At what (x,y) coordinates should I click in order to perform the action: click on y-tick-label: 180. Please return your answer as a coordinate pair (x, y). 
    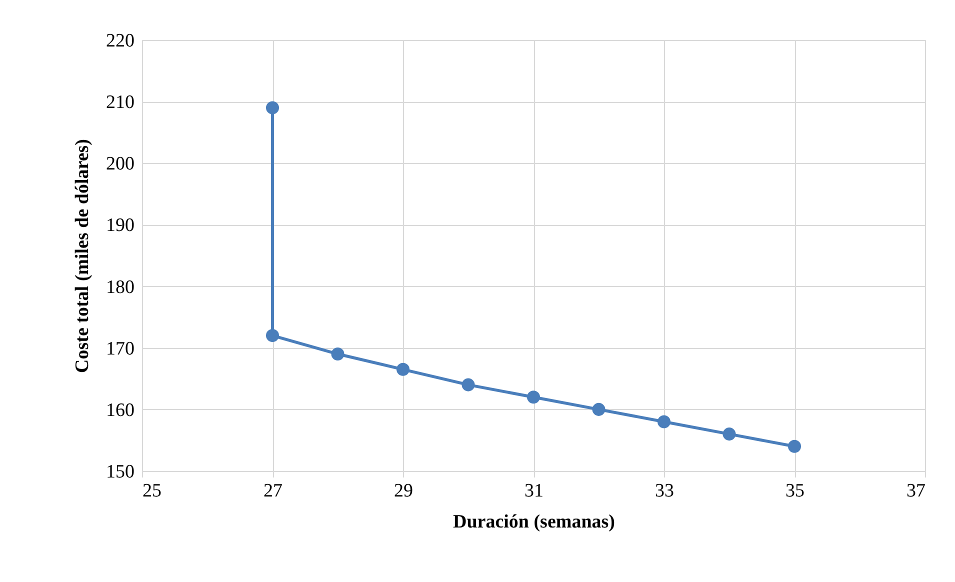
    Looking at the image, I should click on (120, 287).